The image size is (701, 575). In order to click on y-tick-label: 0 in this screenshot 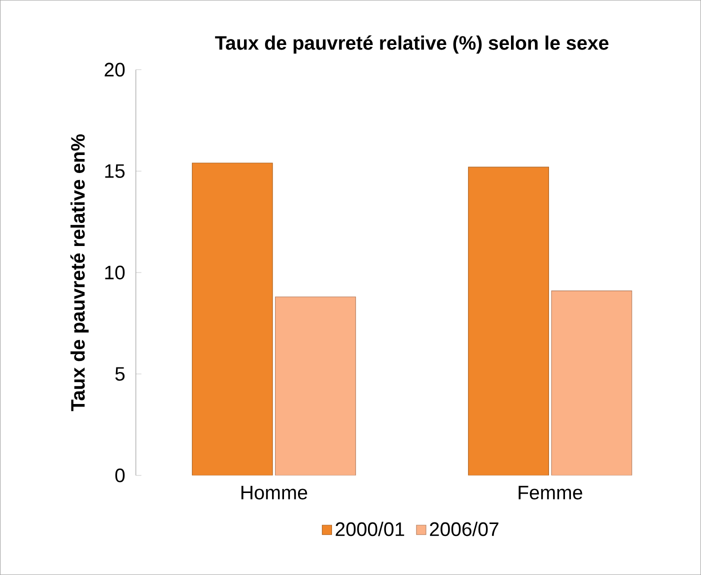, I will do `click(120, 475)`.